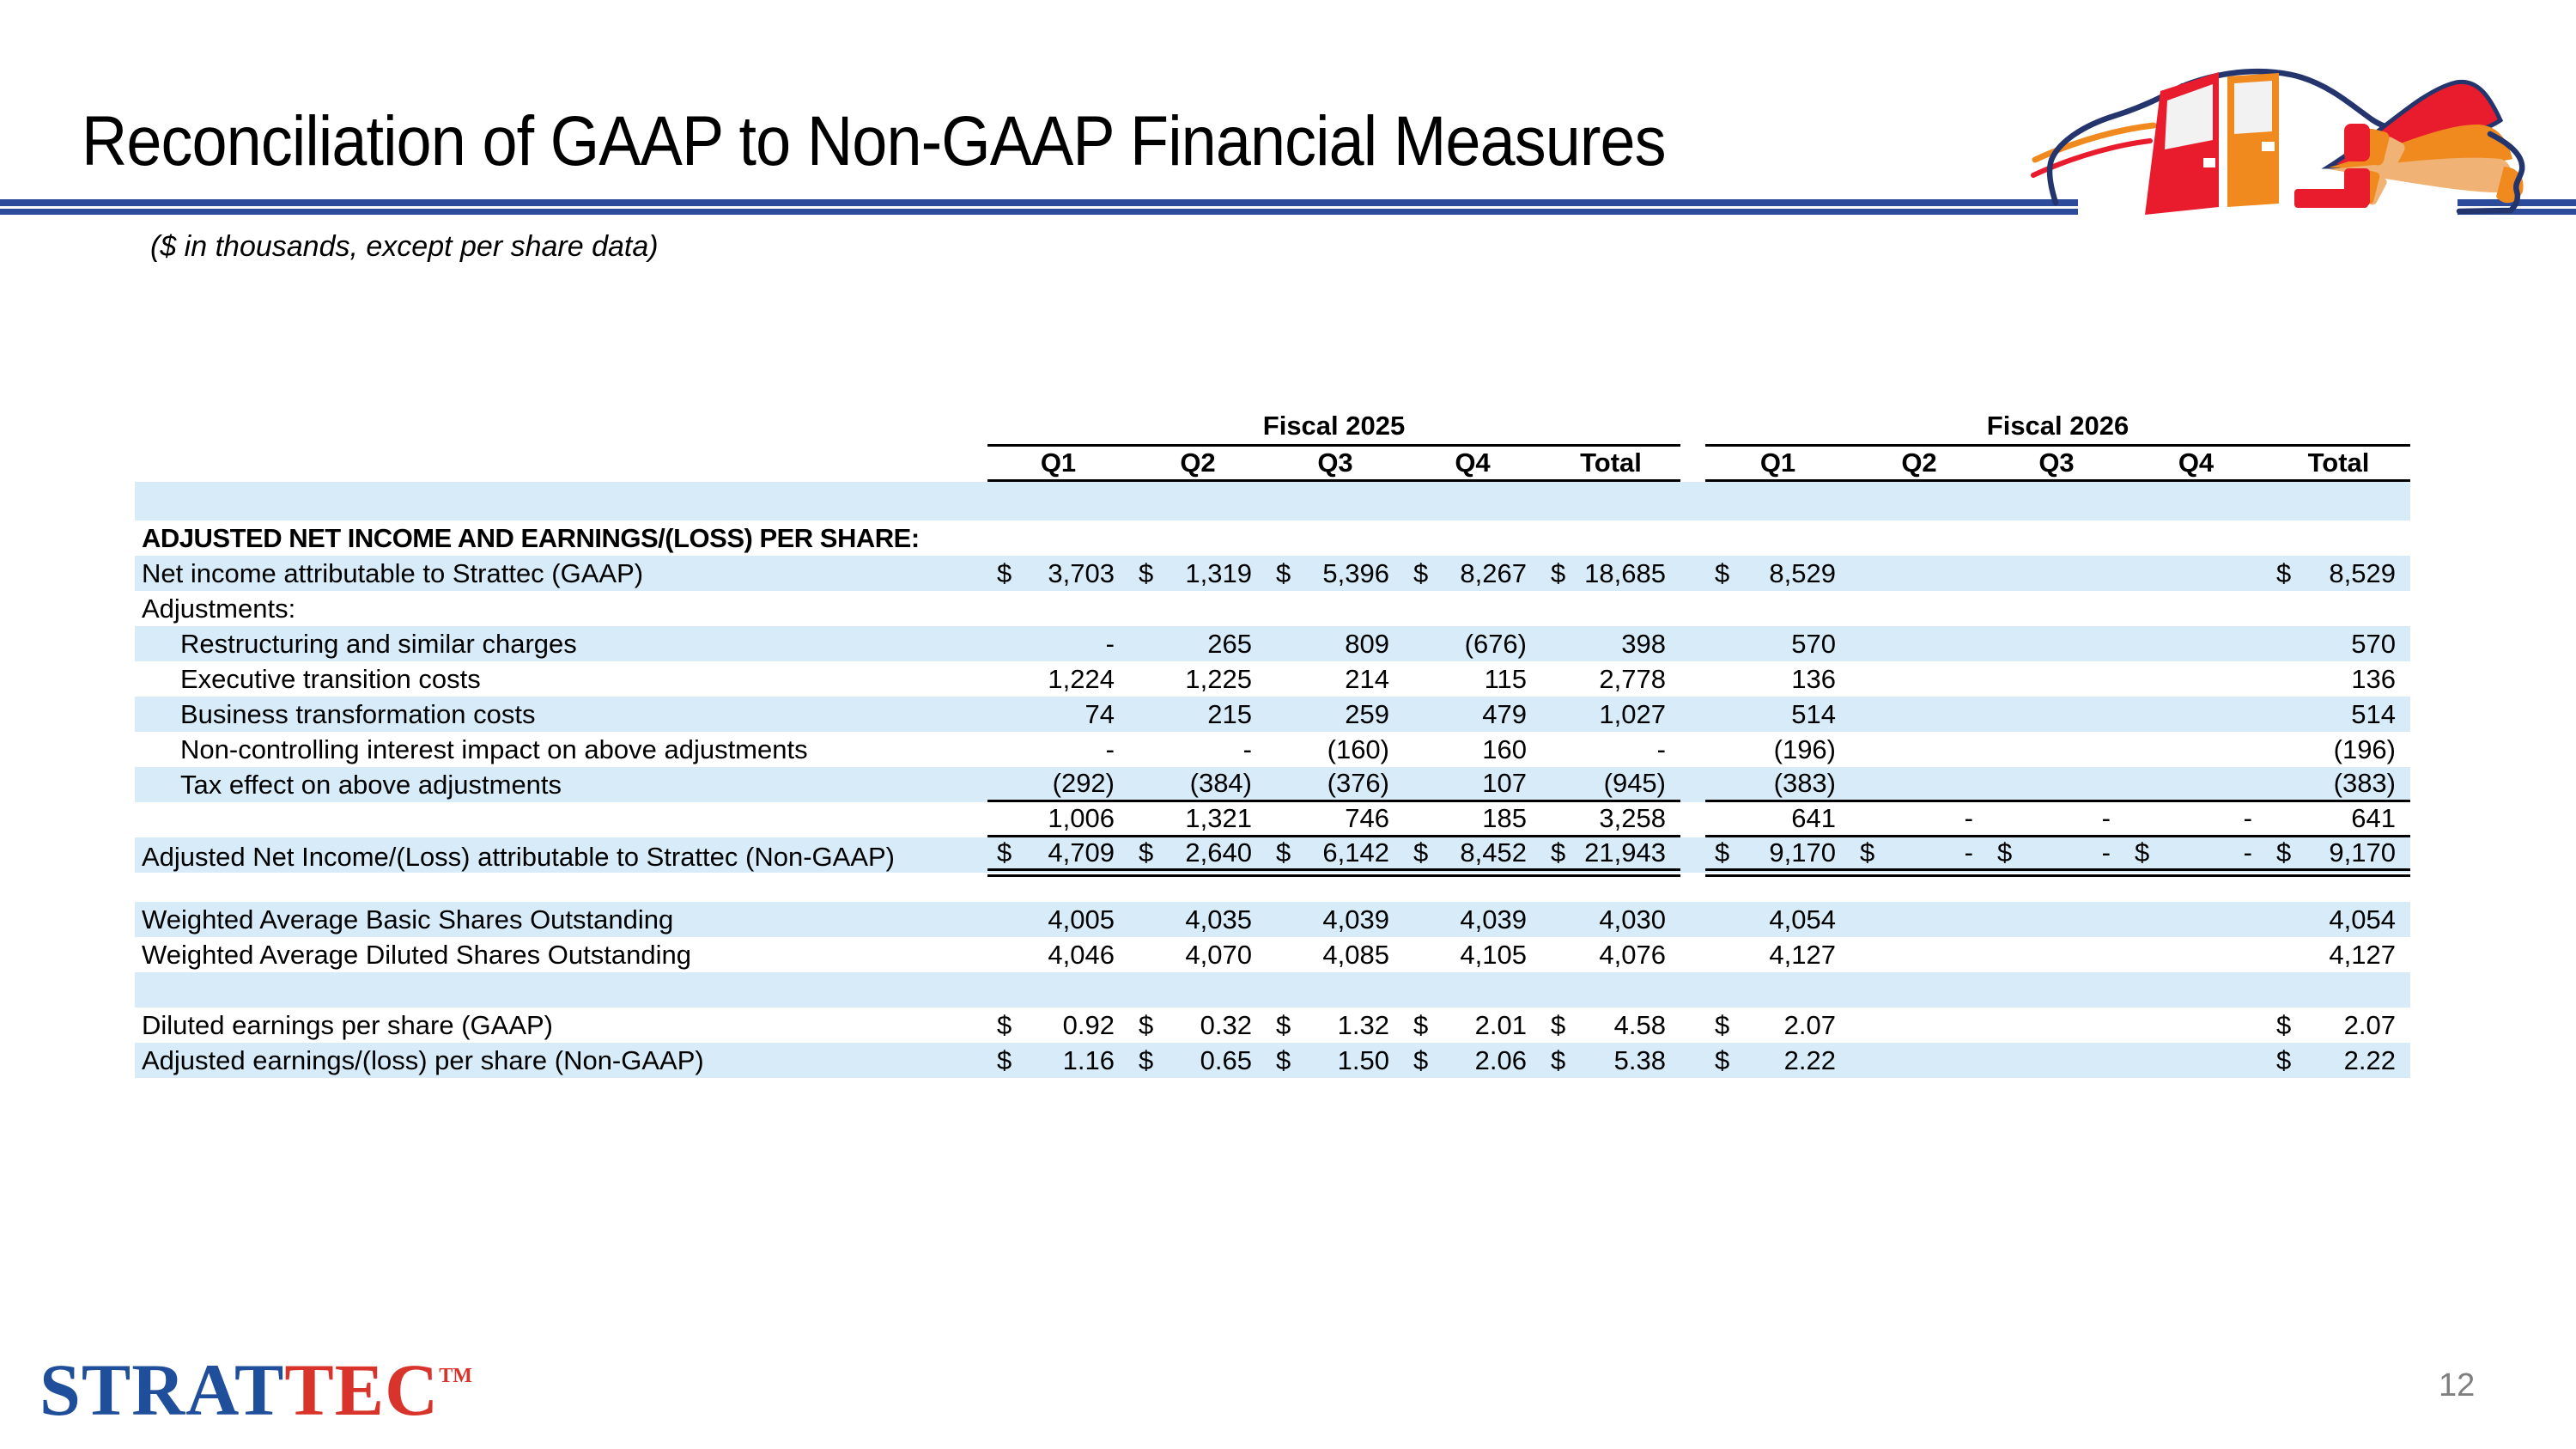 The image size is (2576, 1449). Describe the element at coordinates (1081, 678) in the screenshot. I see `cell-value: 1,224` at that location.